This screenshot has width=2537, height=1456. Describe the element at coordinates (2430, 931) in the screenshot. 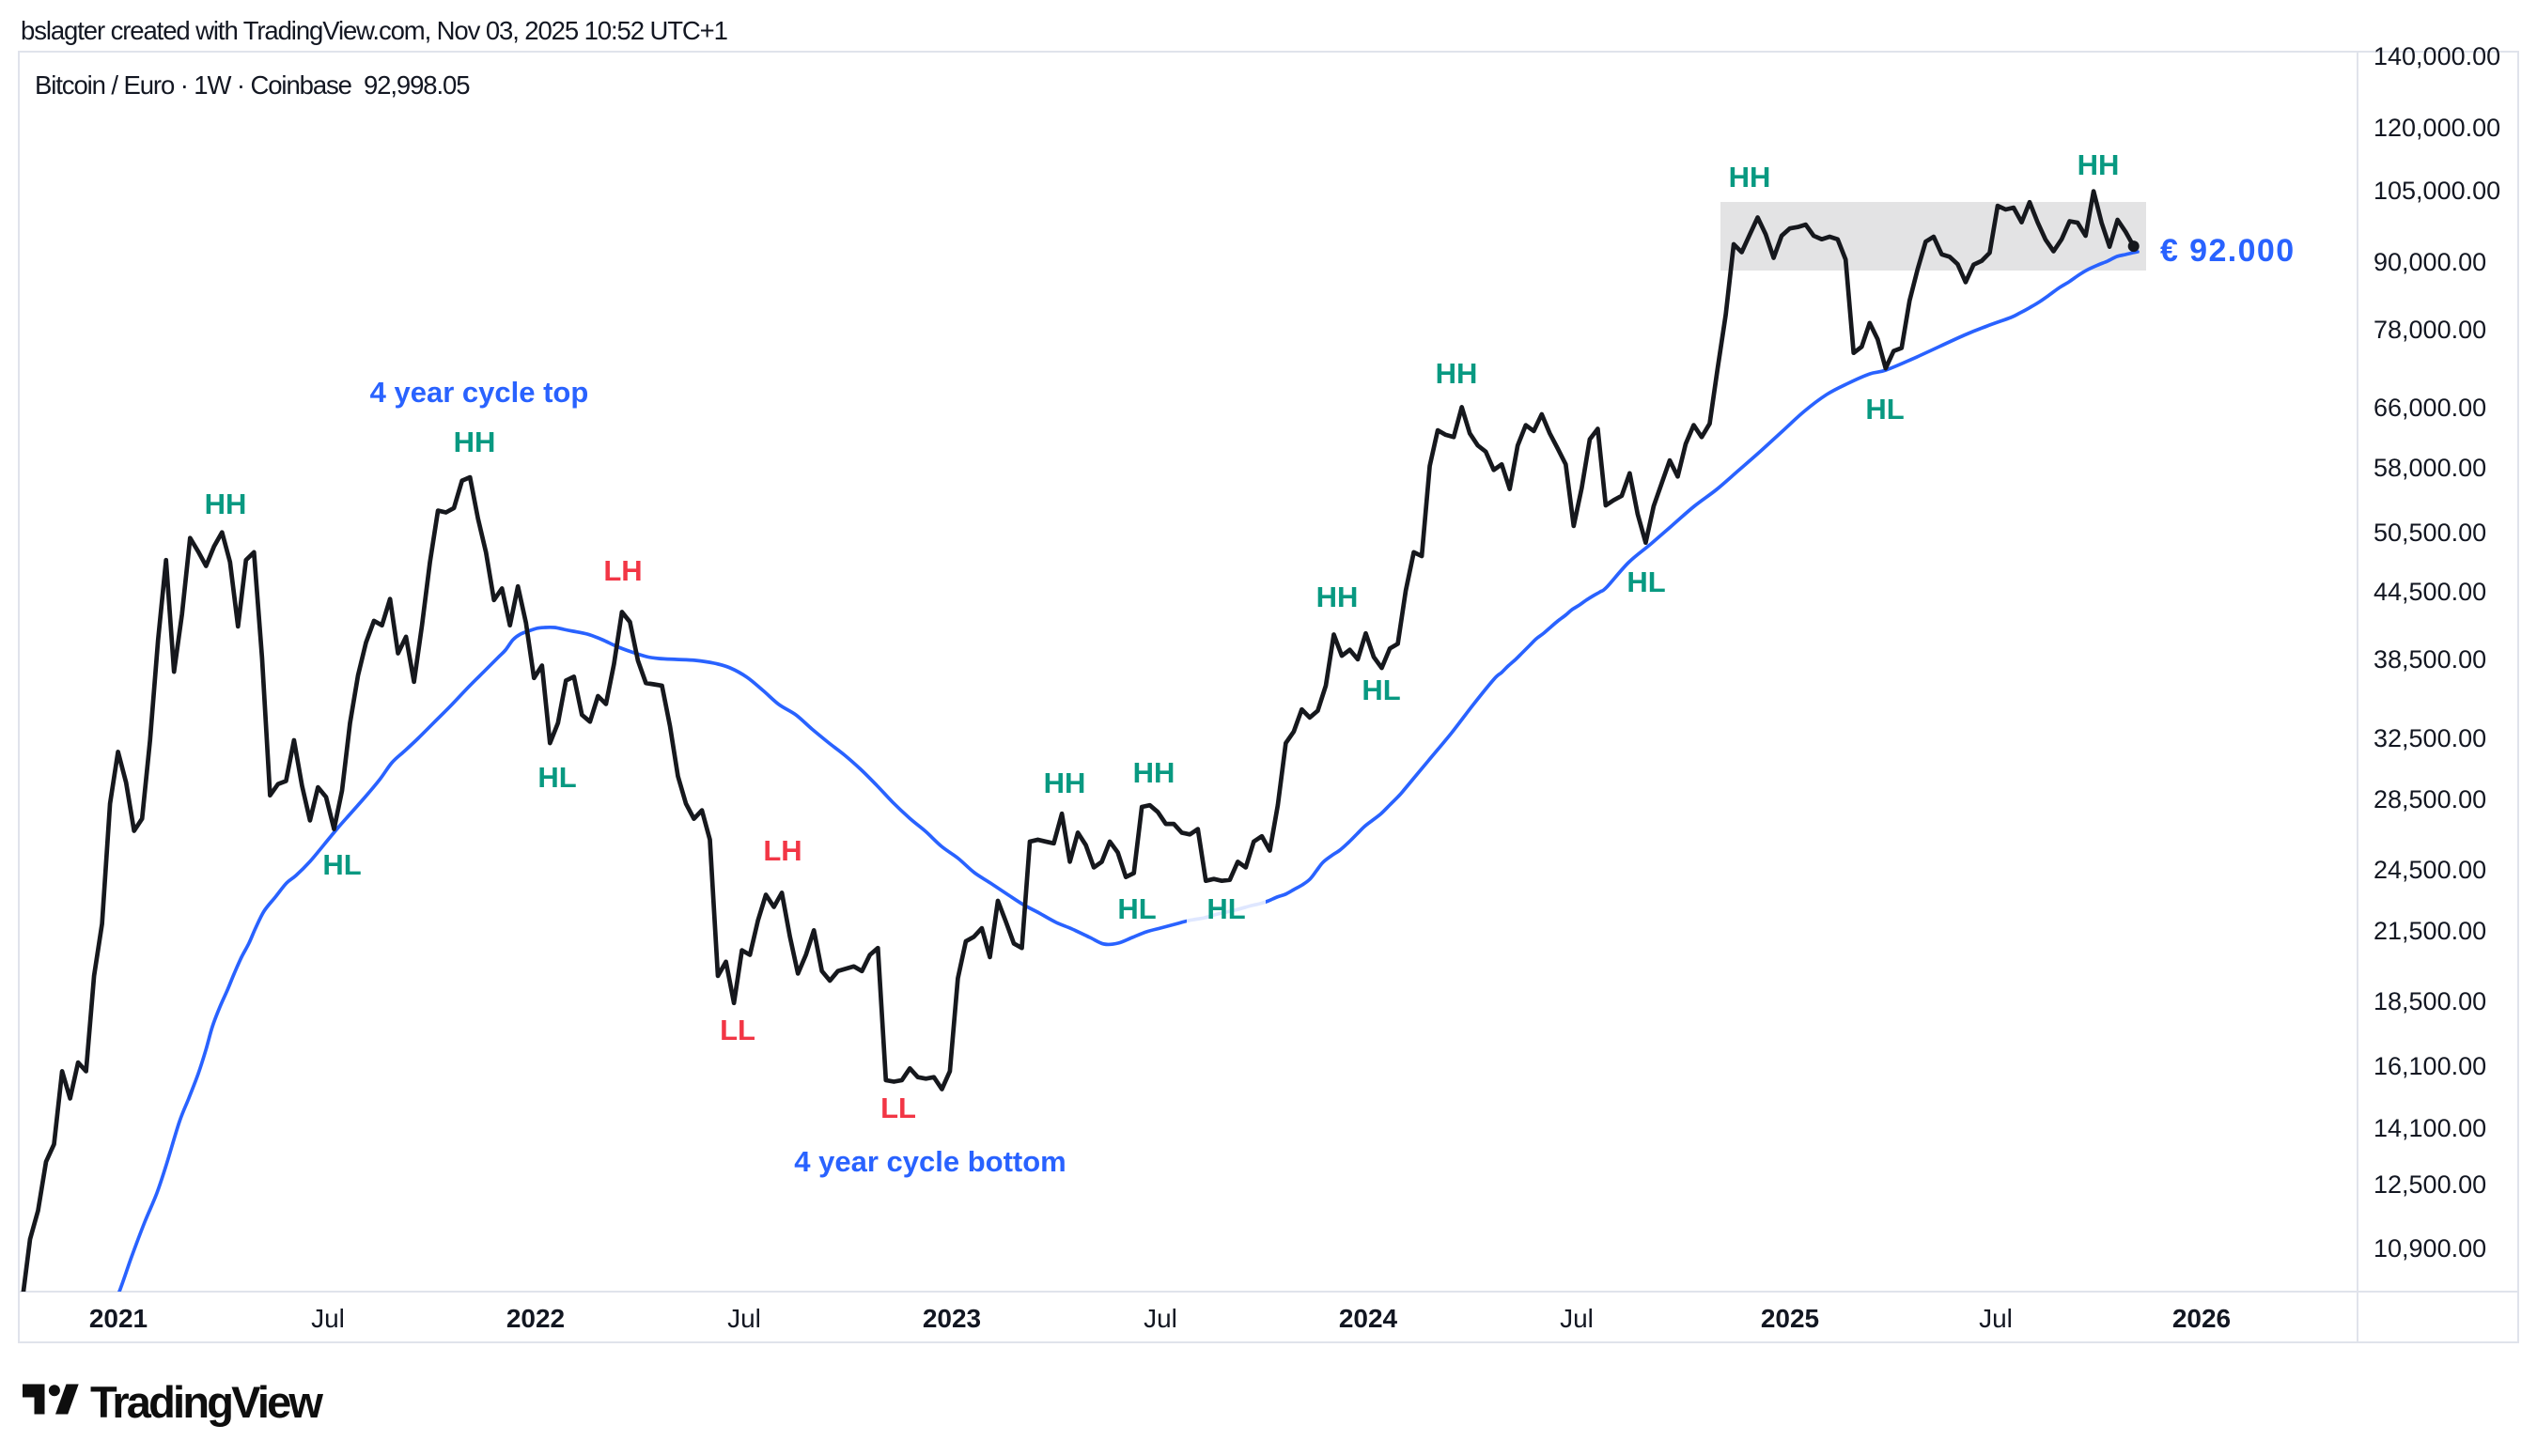

I see `svg-text: 21,500.00` at that location.